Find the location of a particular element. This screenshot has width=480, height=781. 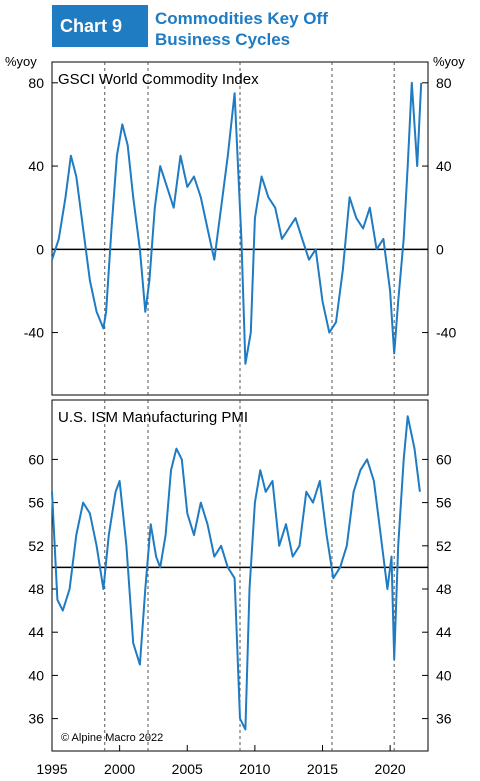

y-tick-label-right: -40 is located at coordinates (446, 333).